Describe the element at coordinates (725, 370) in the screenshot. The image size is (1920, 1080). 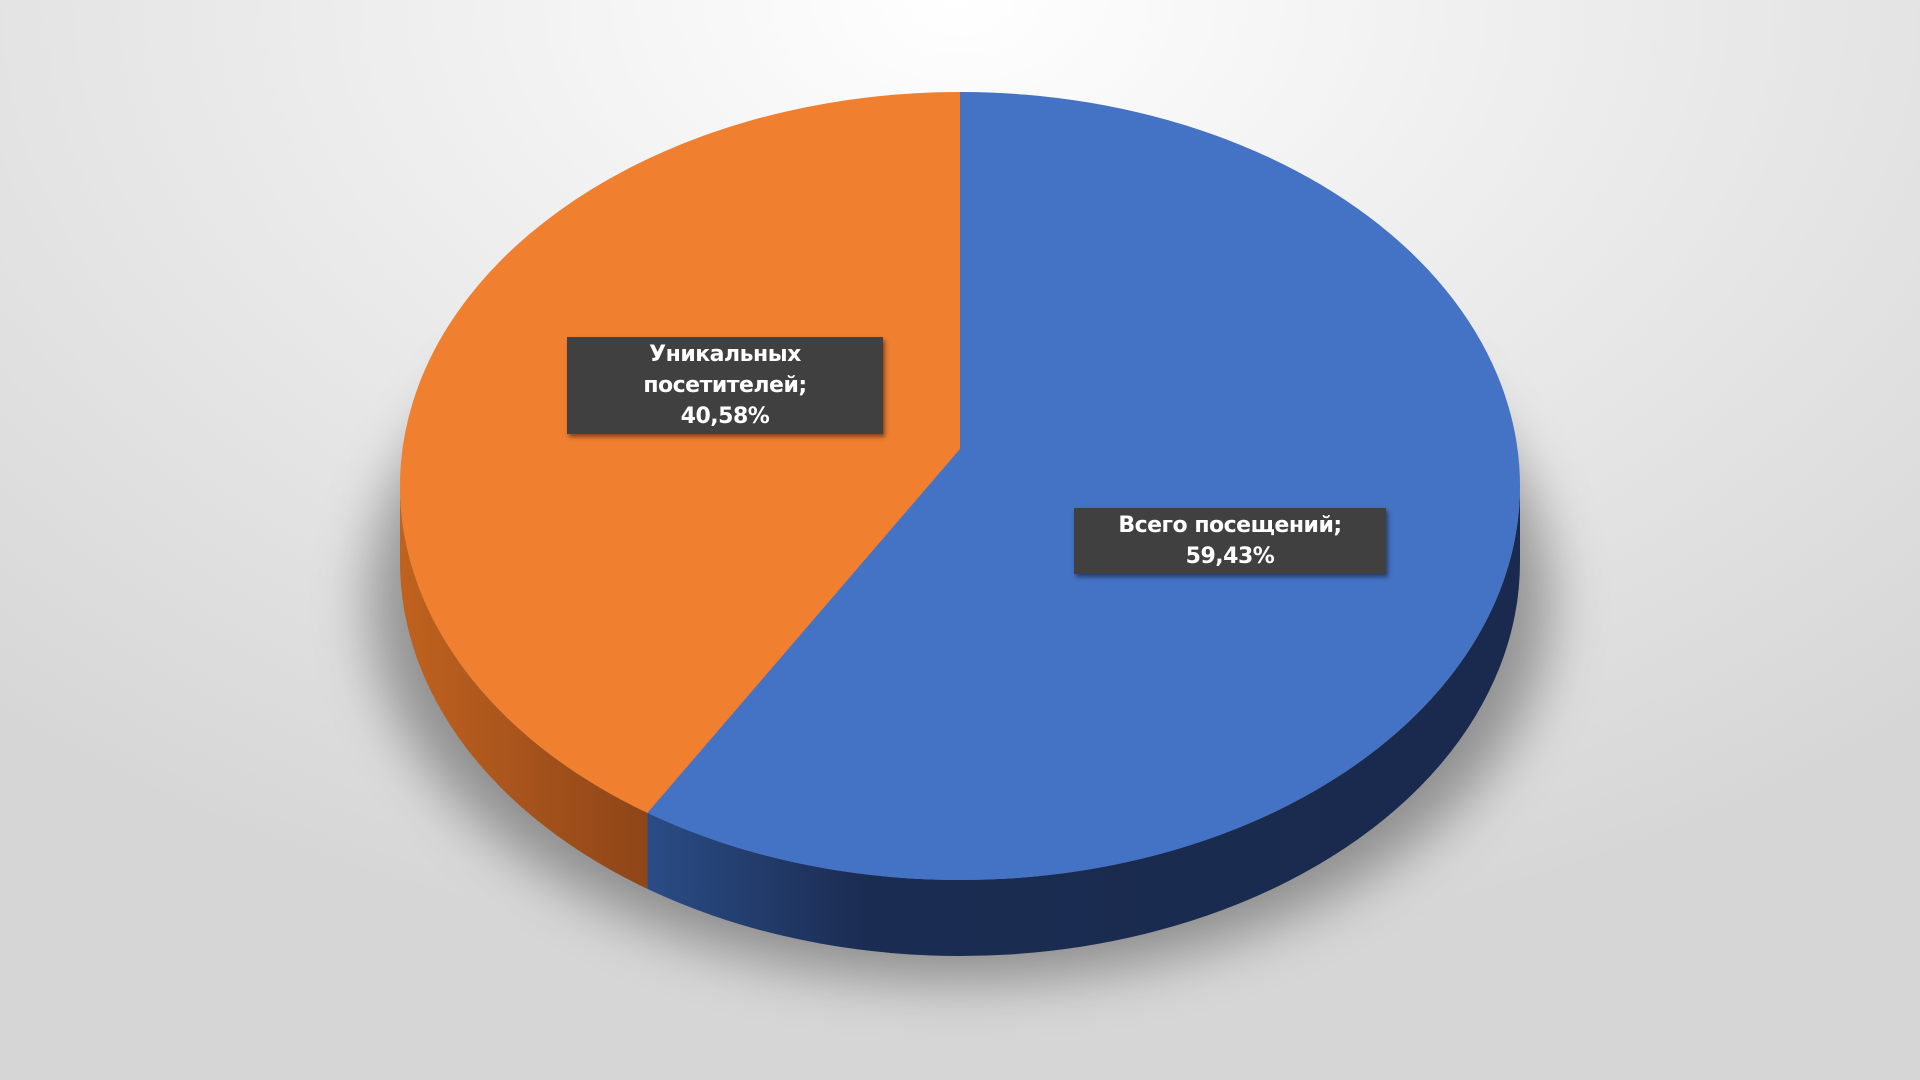
I see `data-label-unique-visitors-name: Уникальных посетителей;` at that location.